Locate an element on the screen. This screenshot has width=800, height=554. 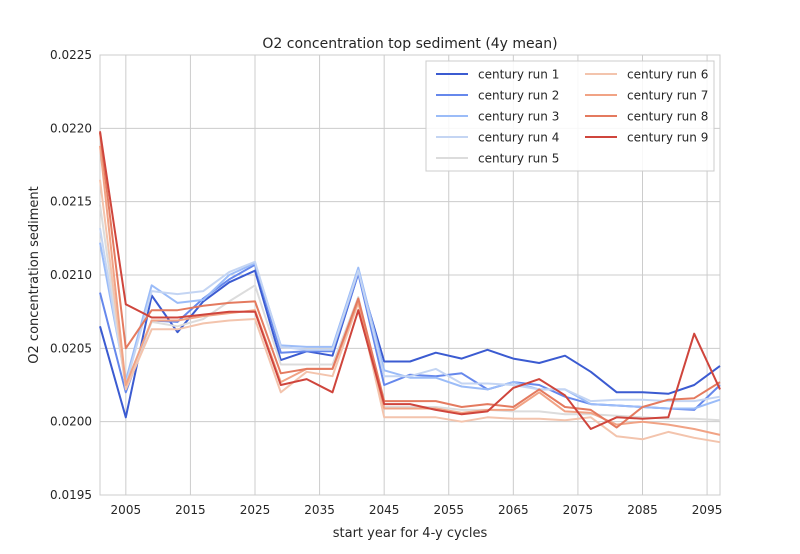
x-tick-label: 2075 is located at coordinates (578, 510).